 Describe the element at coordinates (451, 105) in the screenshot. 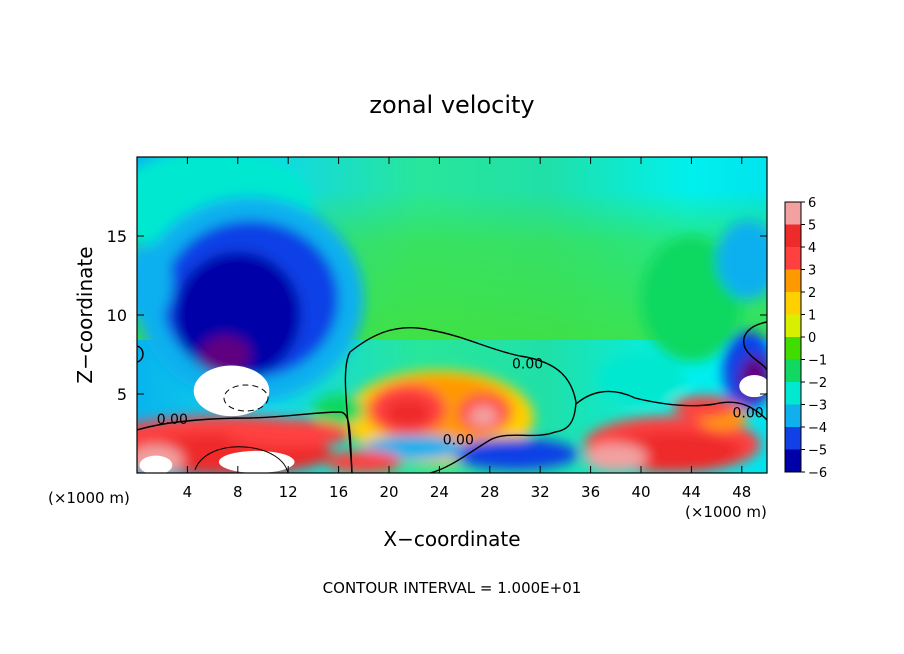

I see `chart-title: zonal velocity` at that location.